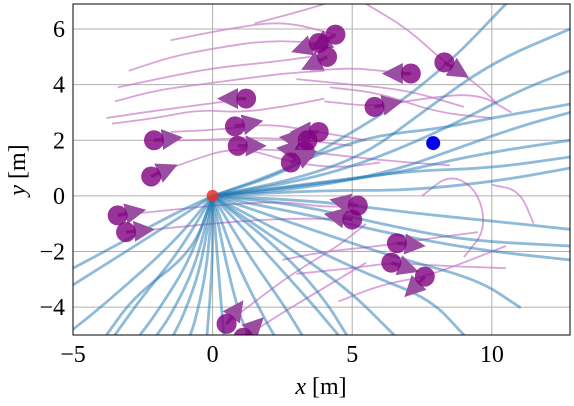 The width and height of the screenshot is (574, 406). What do you see at coordinates (73, 355) in the screenshot?
I see `x-tick-label: −5` at bounding box center [73, 355].